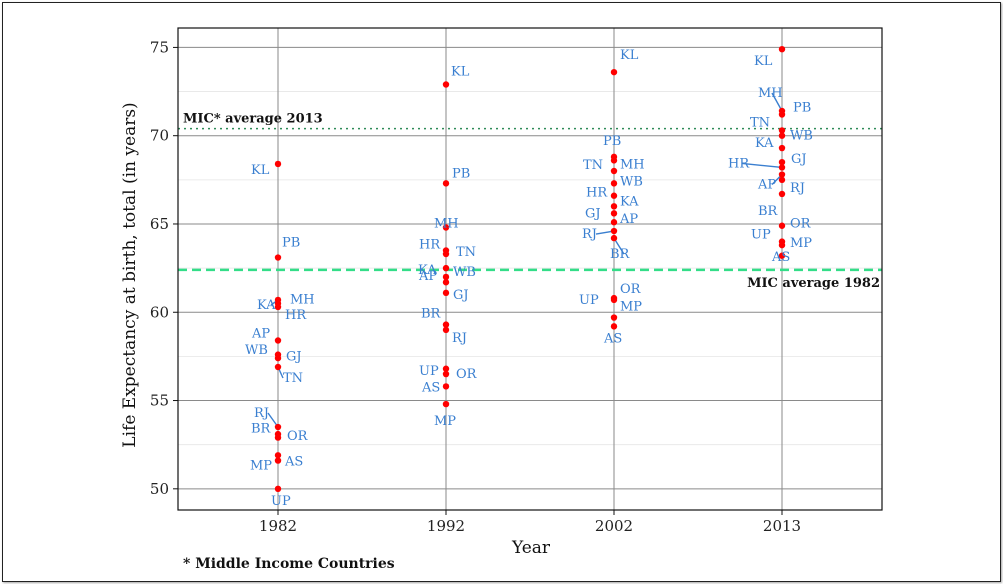 The width and height of the screenshot is (1003, 584). What do you see at coordinates (780, 257) in the screenshot?
I see `point-label-2013-as: AS` at bounding box center [780, 257].